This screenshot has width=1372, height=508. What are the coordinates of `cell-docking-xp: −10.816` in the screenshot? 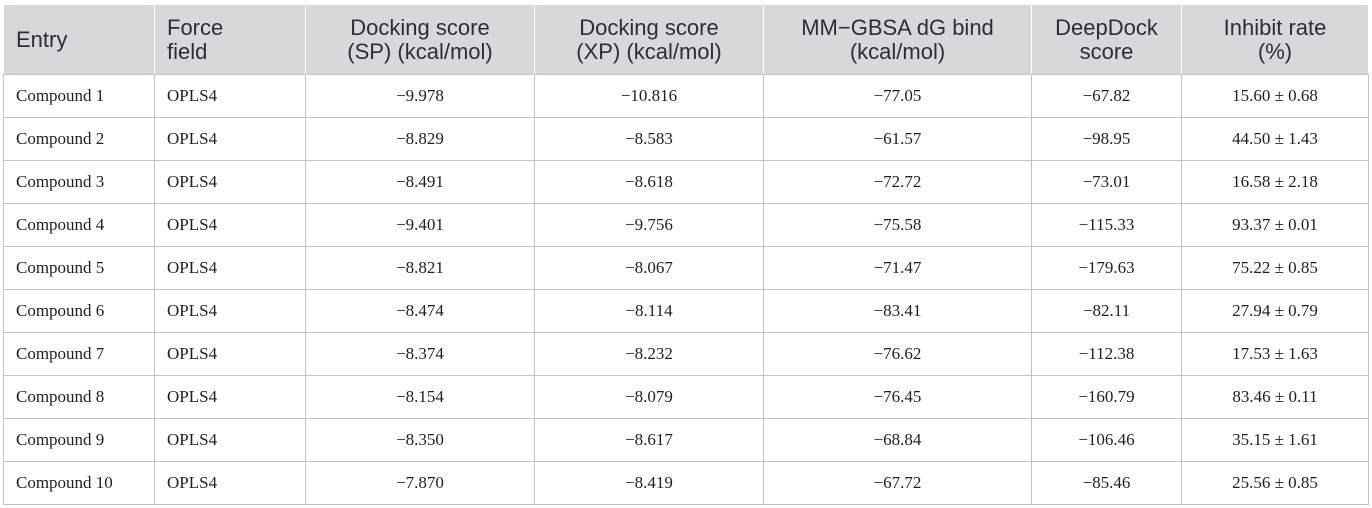 It's located at (649, 96).